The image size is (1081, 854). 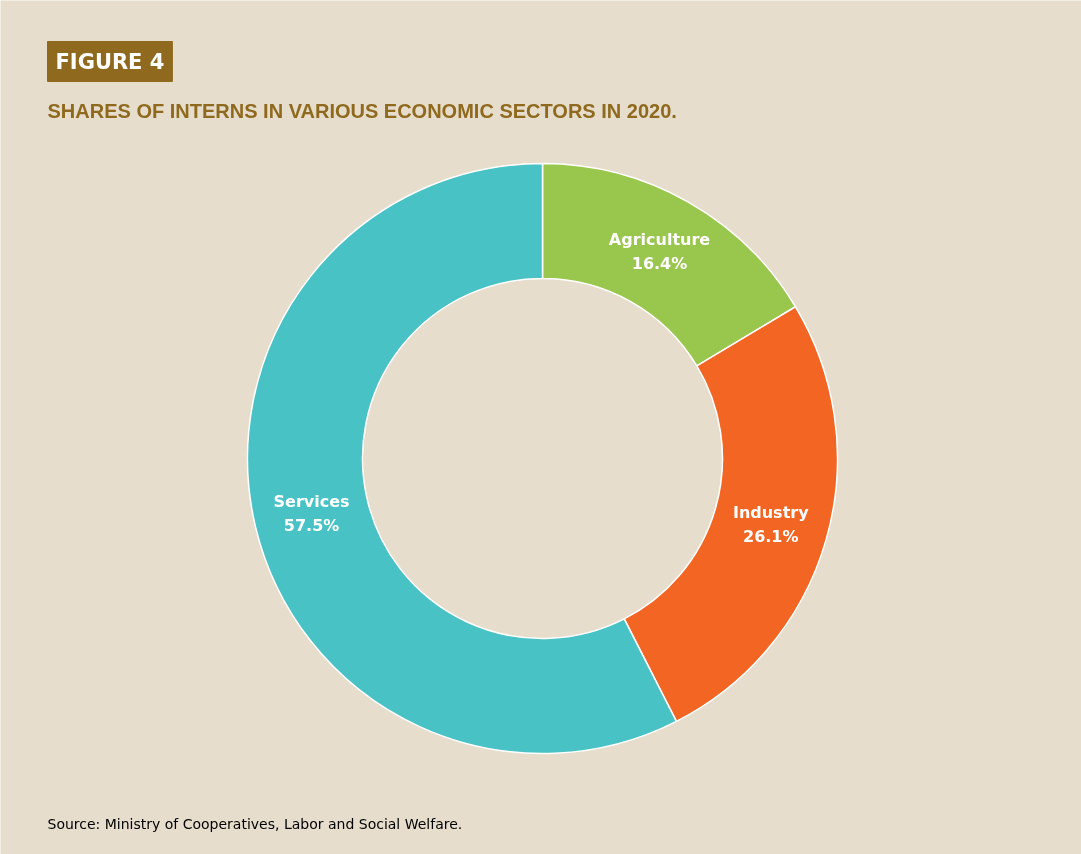 What do you see at coordinates (110, 61) in the screenshot?
I see `chart-title: FIGURE 4` at bounding box center [110, 61].